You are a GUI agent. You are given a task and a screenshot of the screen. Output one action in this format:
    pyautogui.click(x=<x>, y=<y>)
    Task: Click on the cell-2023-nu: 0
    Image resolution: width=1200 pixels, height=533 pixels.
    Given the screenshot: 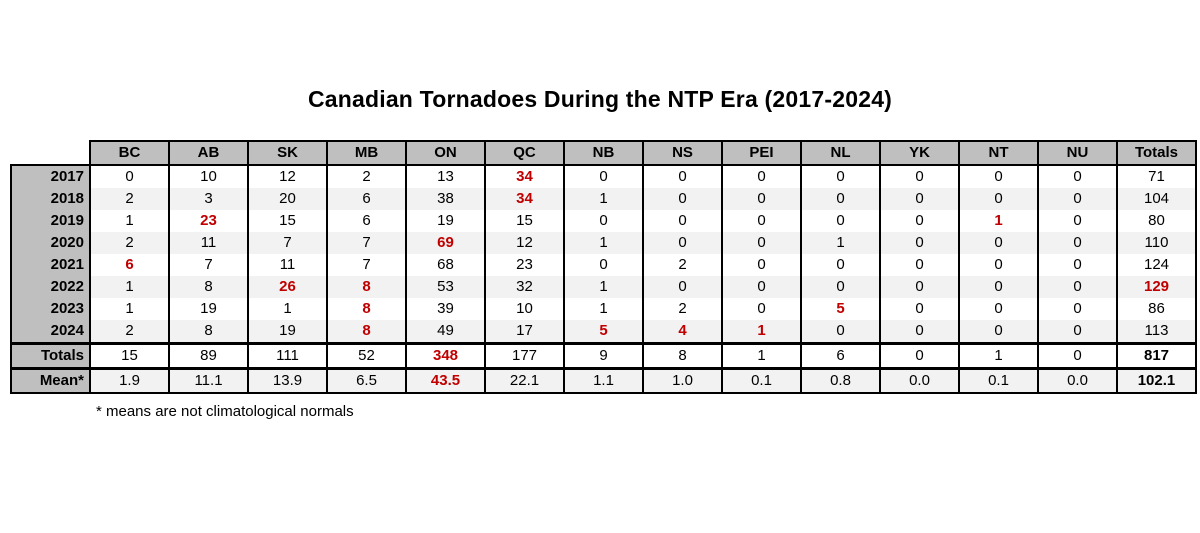 What is the action you would take?
    pyautogui.click(x=1077, y=309)
    